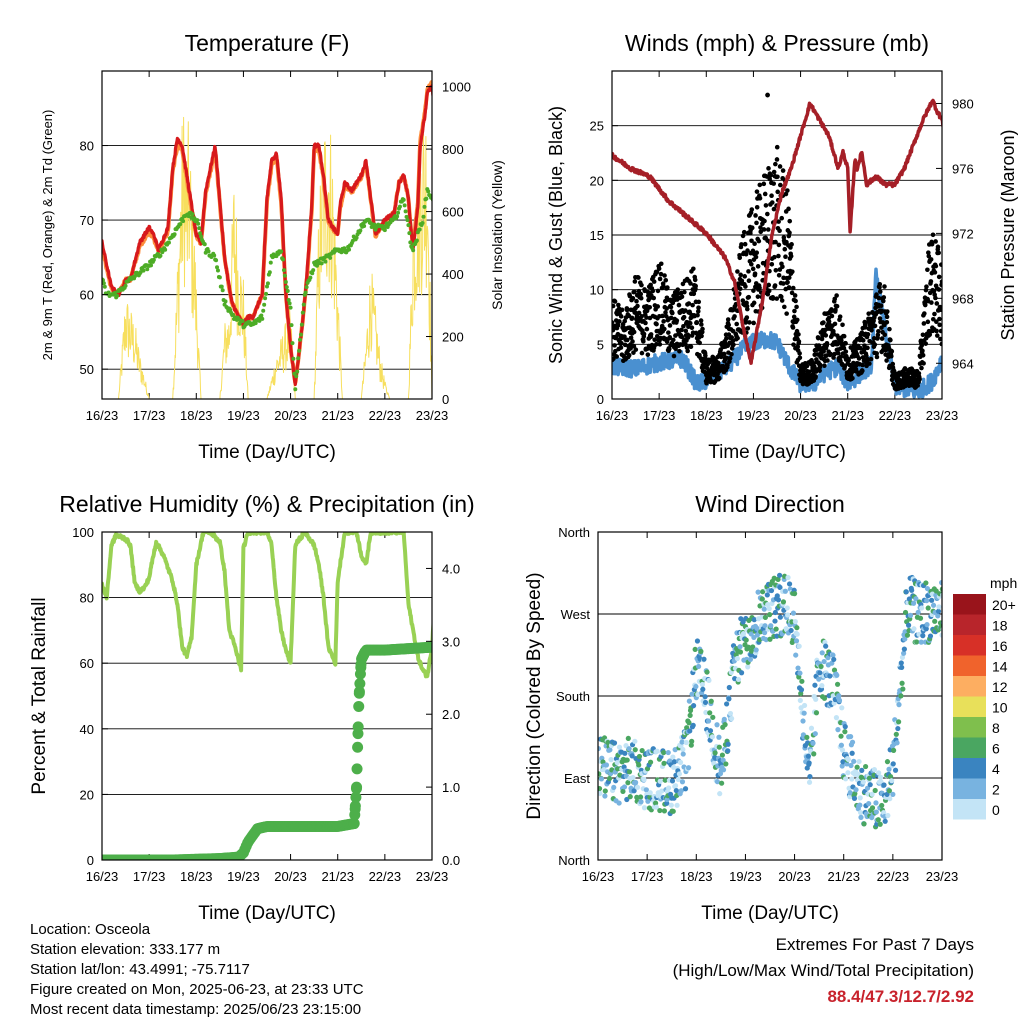 This screenshot has height=1024, width=1024. Describe the element at coordinates (996, 790) in the screenshot. I see `legend-label: 2` at that location.